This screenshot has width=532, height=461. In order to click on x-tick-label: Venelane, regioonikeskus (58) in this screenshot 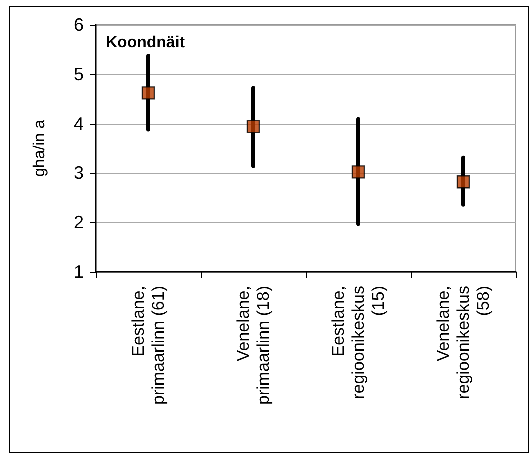, I will do `click(463, 343)`.